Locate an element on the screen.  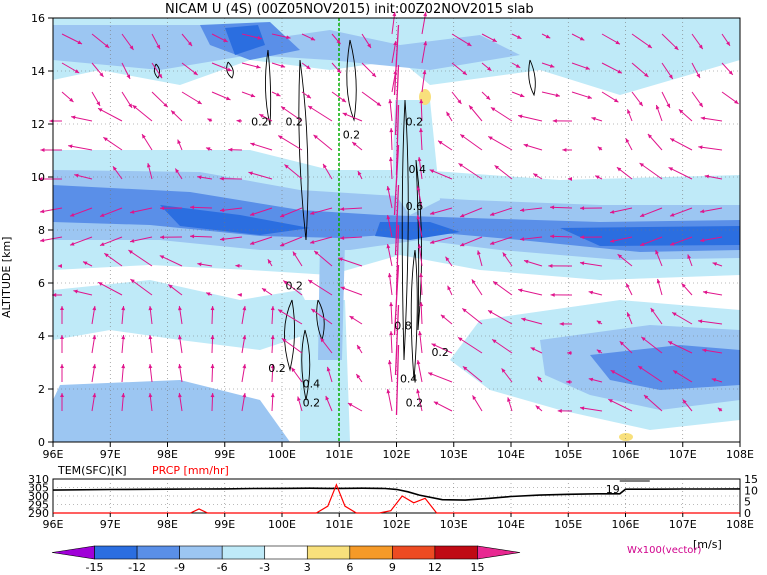
x-tick-label: 107E is located at coordinates (683, 454).